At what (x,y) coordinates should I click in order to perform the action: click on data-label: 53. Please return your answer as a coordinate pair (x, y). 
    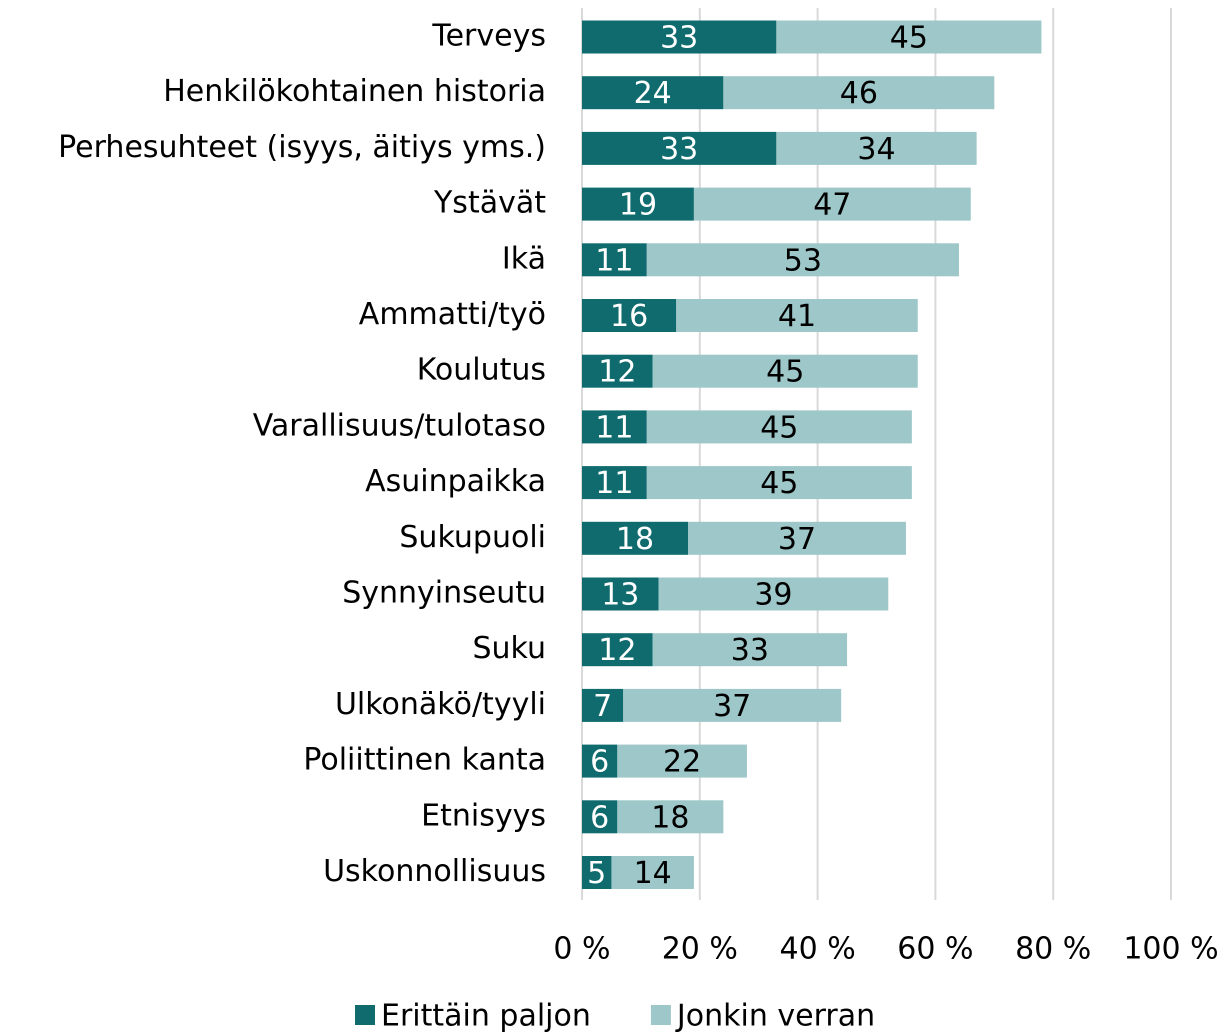
    Looking at the image, I should click on (803, 260).